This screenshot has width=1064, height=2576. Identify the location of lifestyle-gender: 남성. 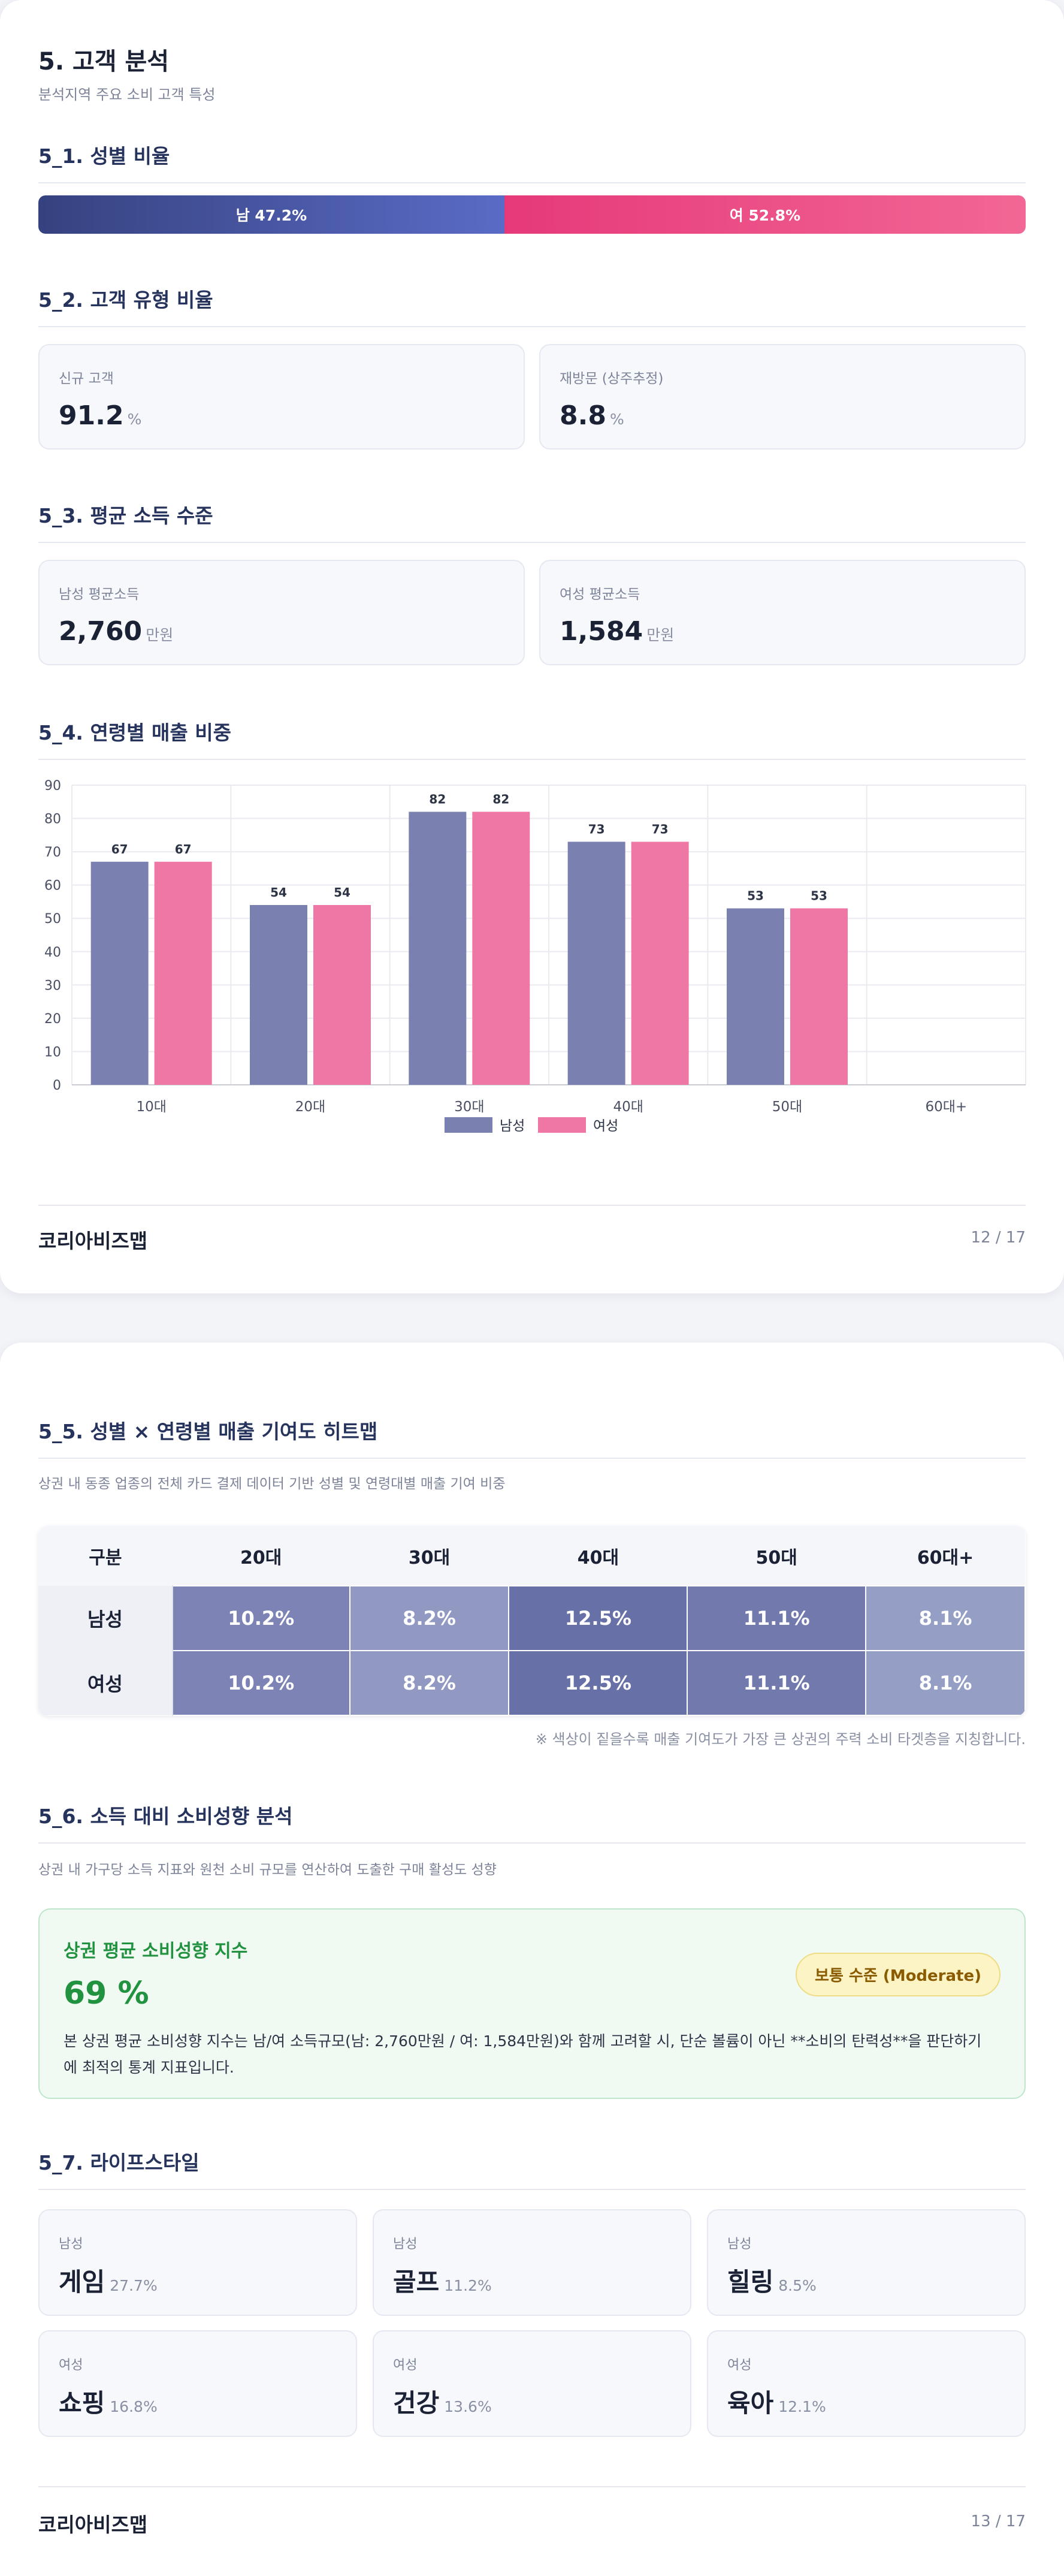
(405, 2244).